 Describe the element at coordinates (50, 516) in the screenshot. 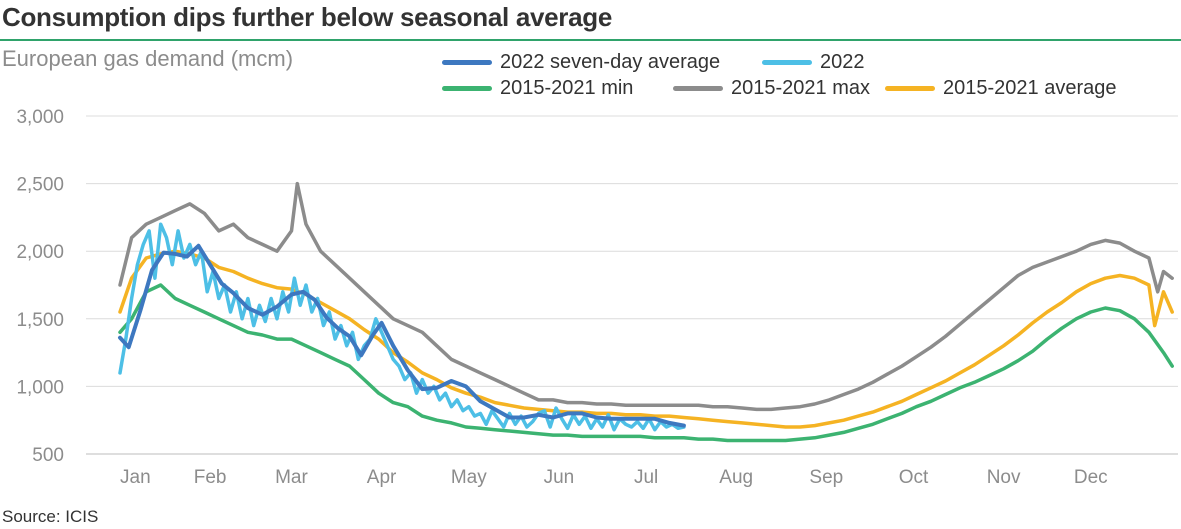

I see `source-note: Source: ICIS` at that location.